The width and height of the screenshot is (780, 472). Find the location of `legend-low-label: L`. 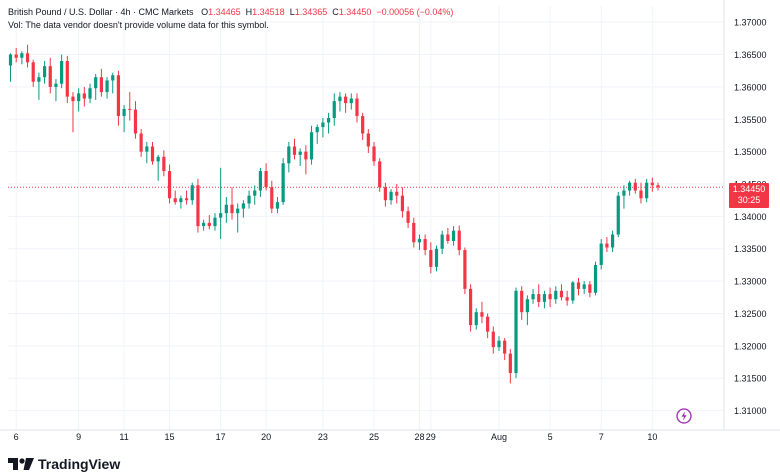

legend-low-label: L is located at coordinates (292, 12).